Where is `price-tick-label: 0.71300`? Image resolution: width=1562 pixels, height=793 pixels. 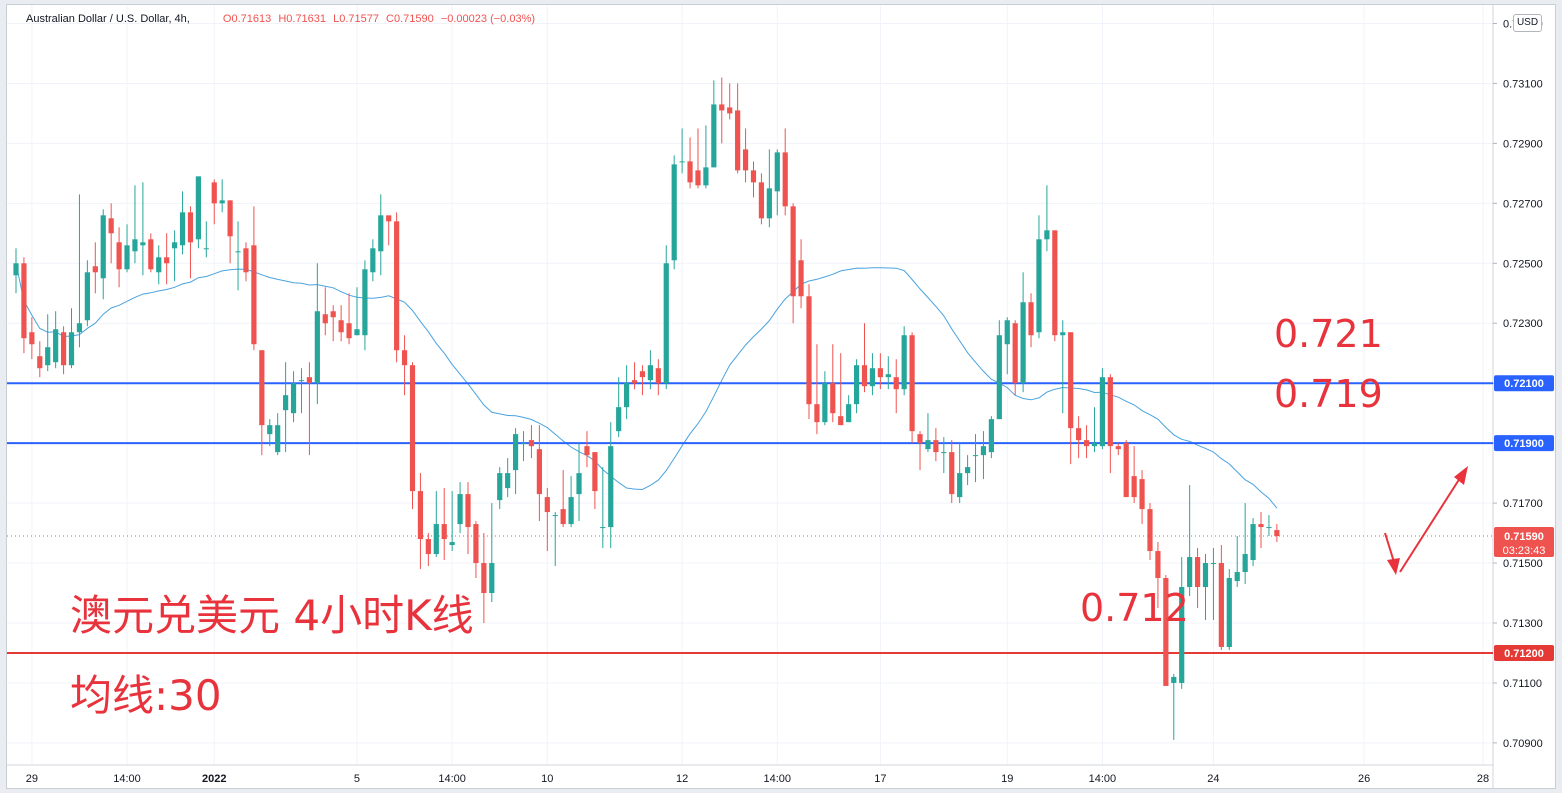
price-tick-label: 0.71300 is located at coordinates (1523, 624).